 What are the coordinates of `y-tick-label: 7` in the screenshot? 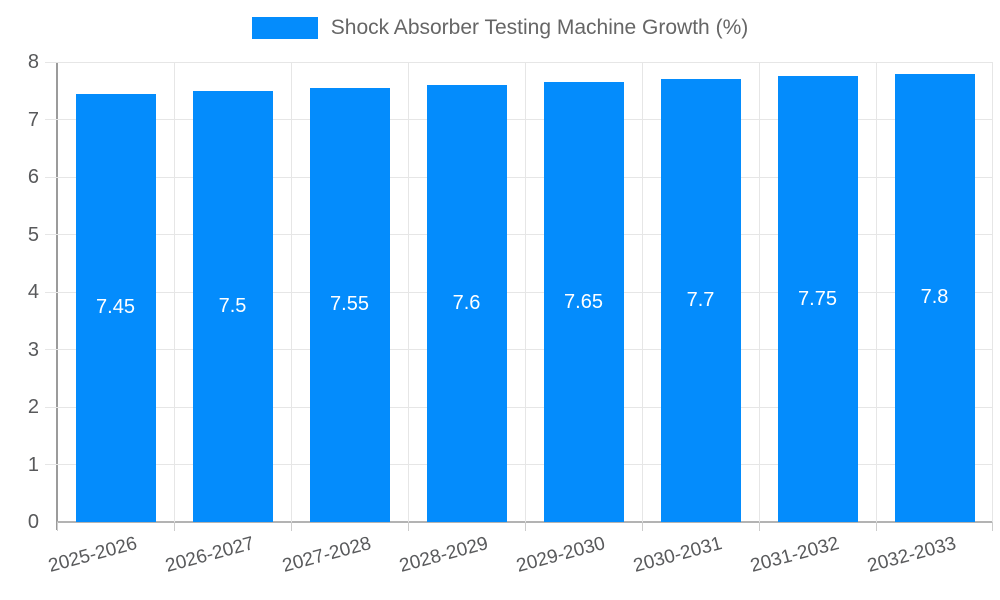 It's located at (33, 119).